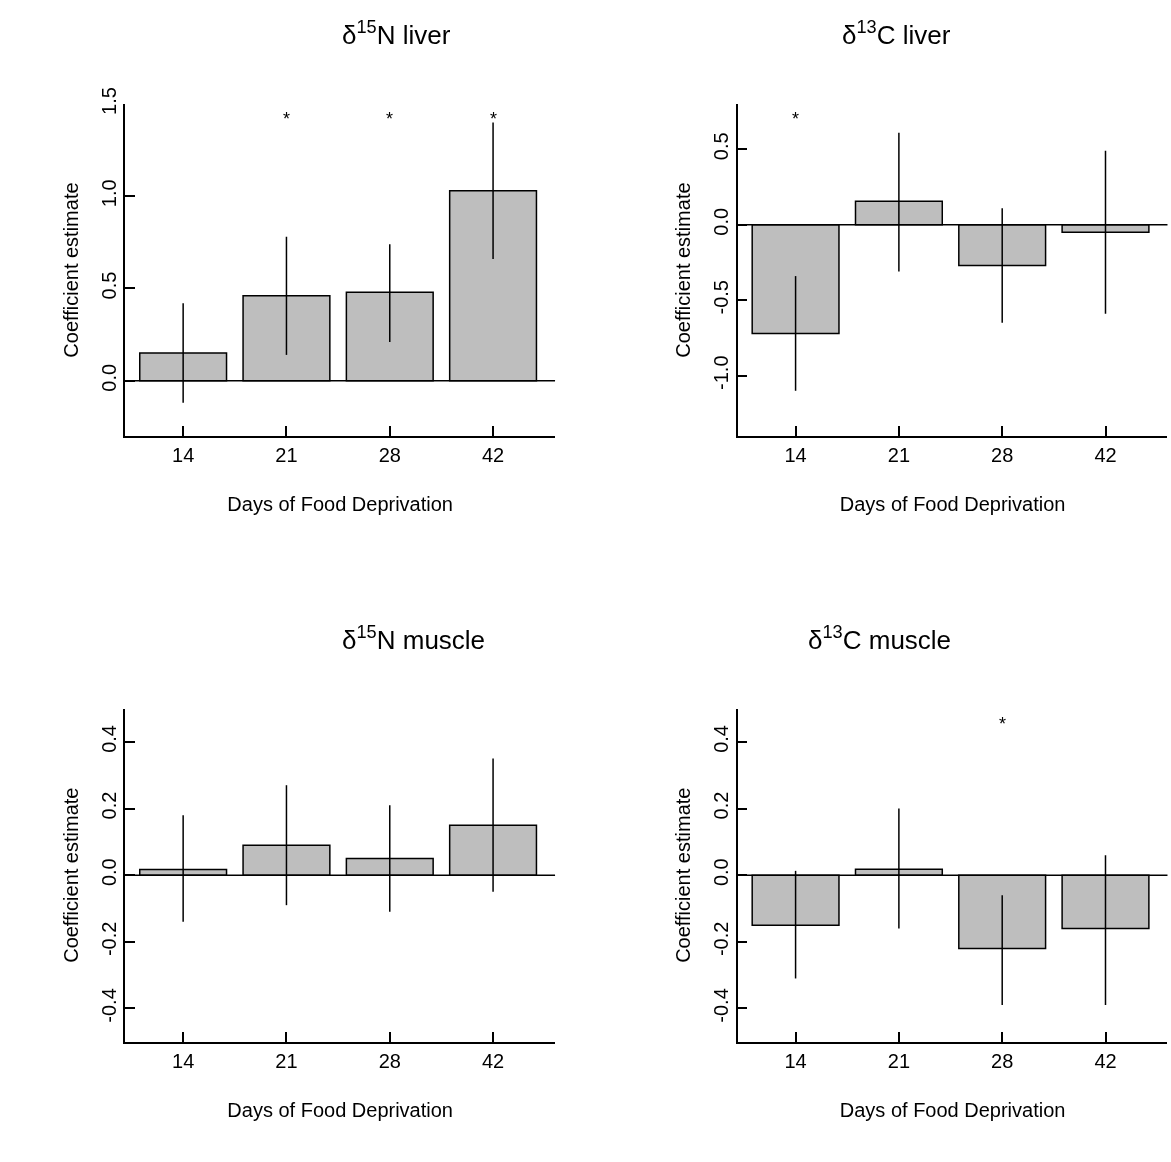 This screenshot has height=1162, width=1171. I want to click on chart-title: δ$^{13}$C liver, so click(896, 33).